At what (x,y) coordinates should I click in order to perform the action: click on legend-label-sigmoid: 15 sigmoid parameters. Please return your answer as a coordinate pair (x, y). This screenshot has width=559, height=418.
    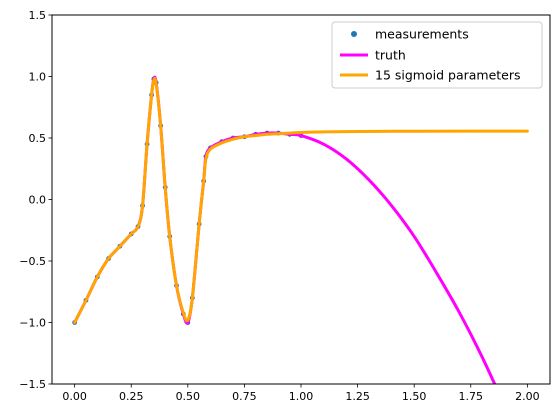
    Looking at the image, I should click on (448, 75).